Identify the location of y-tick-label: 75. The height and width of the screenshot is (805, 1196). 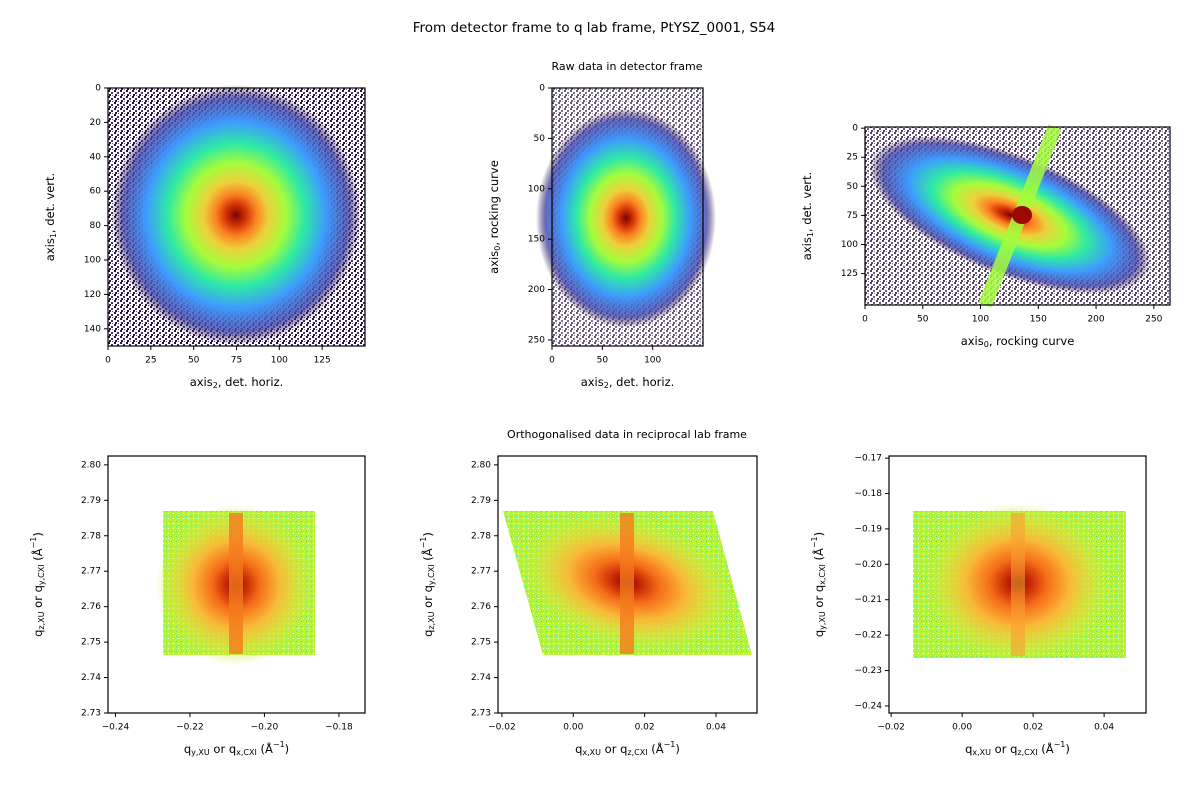
(852, 216).